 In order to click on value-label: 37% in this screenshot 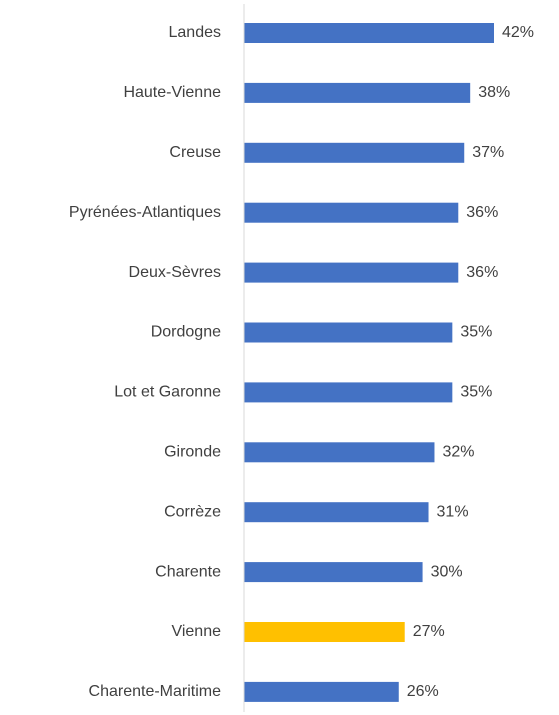, I will do `click(488, 152)`.